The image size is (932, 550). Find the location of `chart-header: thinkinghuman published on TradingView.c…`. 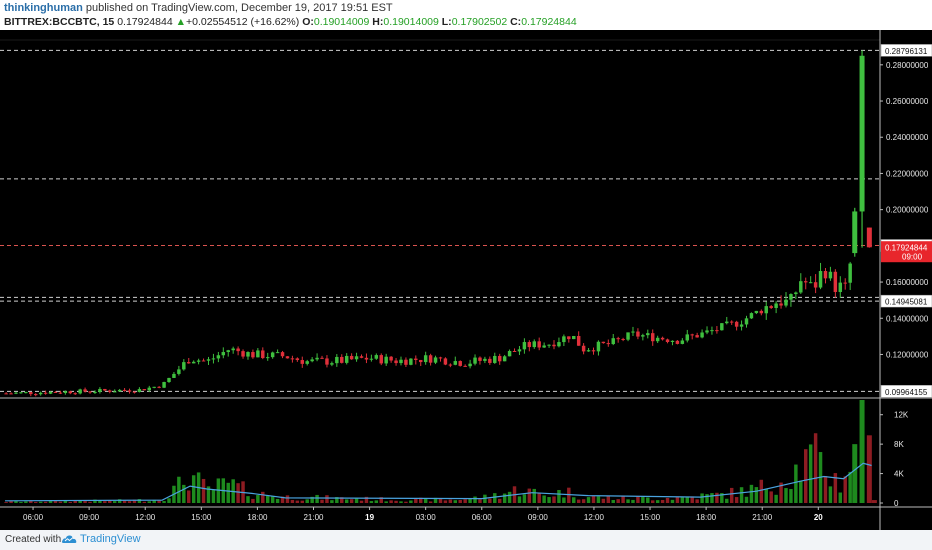

chart-header: thinkinghuman published on TradingView.c… is located at coordinates (466, 15).